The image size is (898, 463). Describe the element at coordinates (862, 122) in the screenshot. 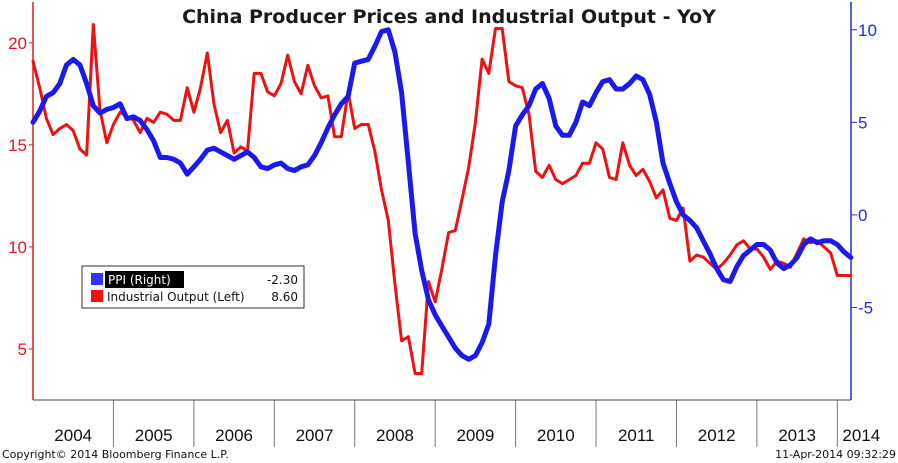

I see `right-axis-tick-label: 5` at that location.